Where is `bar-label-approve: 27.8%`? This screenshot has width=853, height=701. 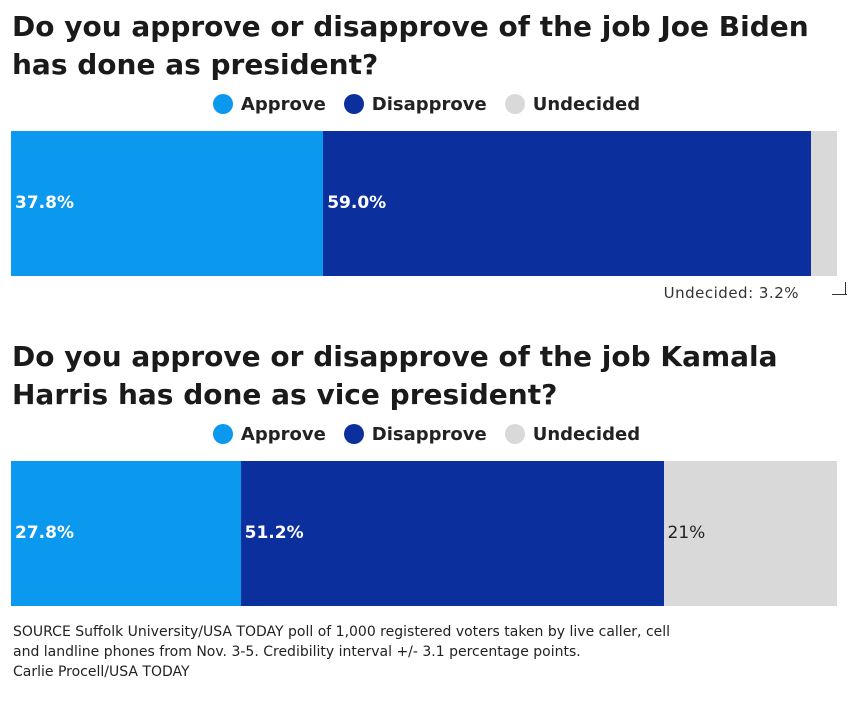
bar-label-approve: 27.8% is located at coordinates (44, 532).